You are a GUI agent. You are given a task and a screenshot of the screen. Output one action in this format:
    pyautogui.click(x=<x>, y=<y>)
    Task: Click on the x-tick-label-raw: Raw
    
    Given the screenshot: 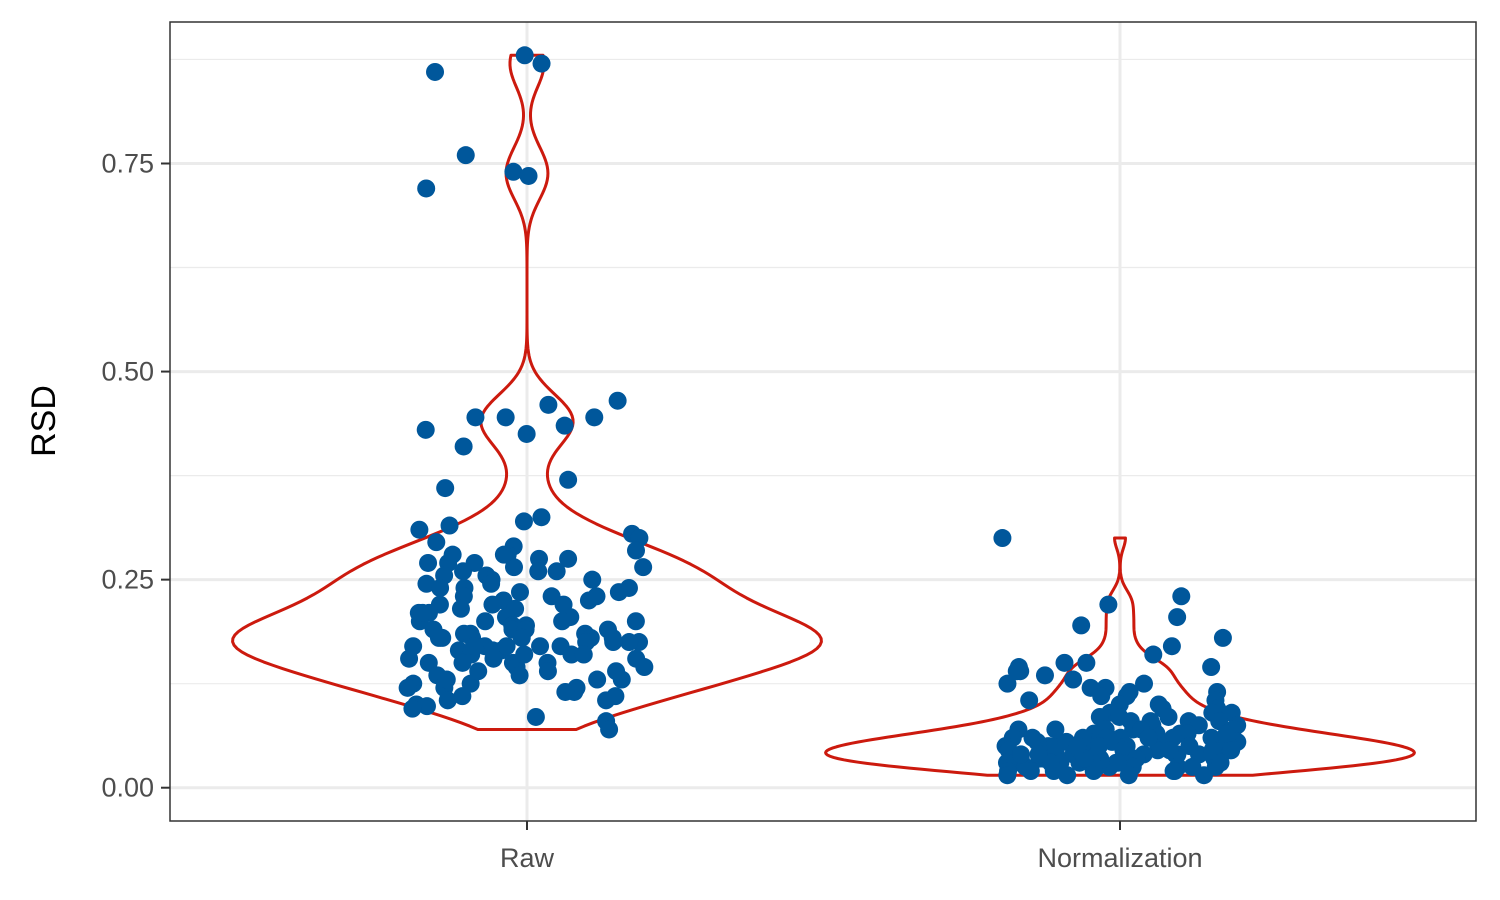 What is the action you would take?
    pyautogui.click(x=527, y=858)
    